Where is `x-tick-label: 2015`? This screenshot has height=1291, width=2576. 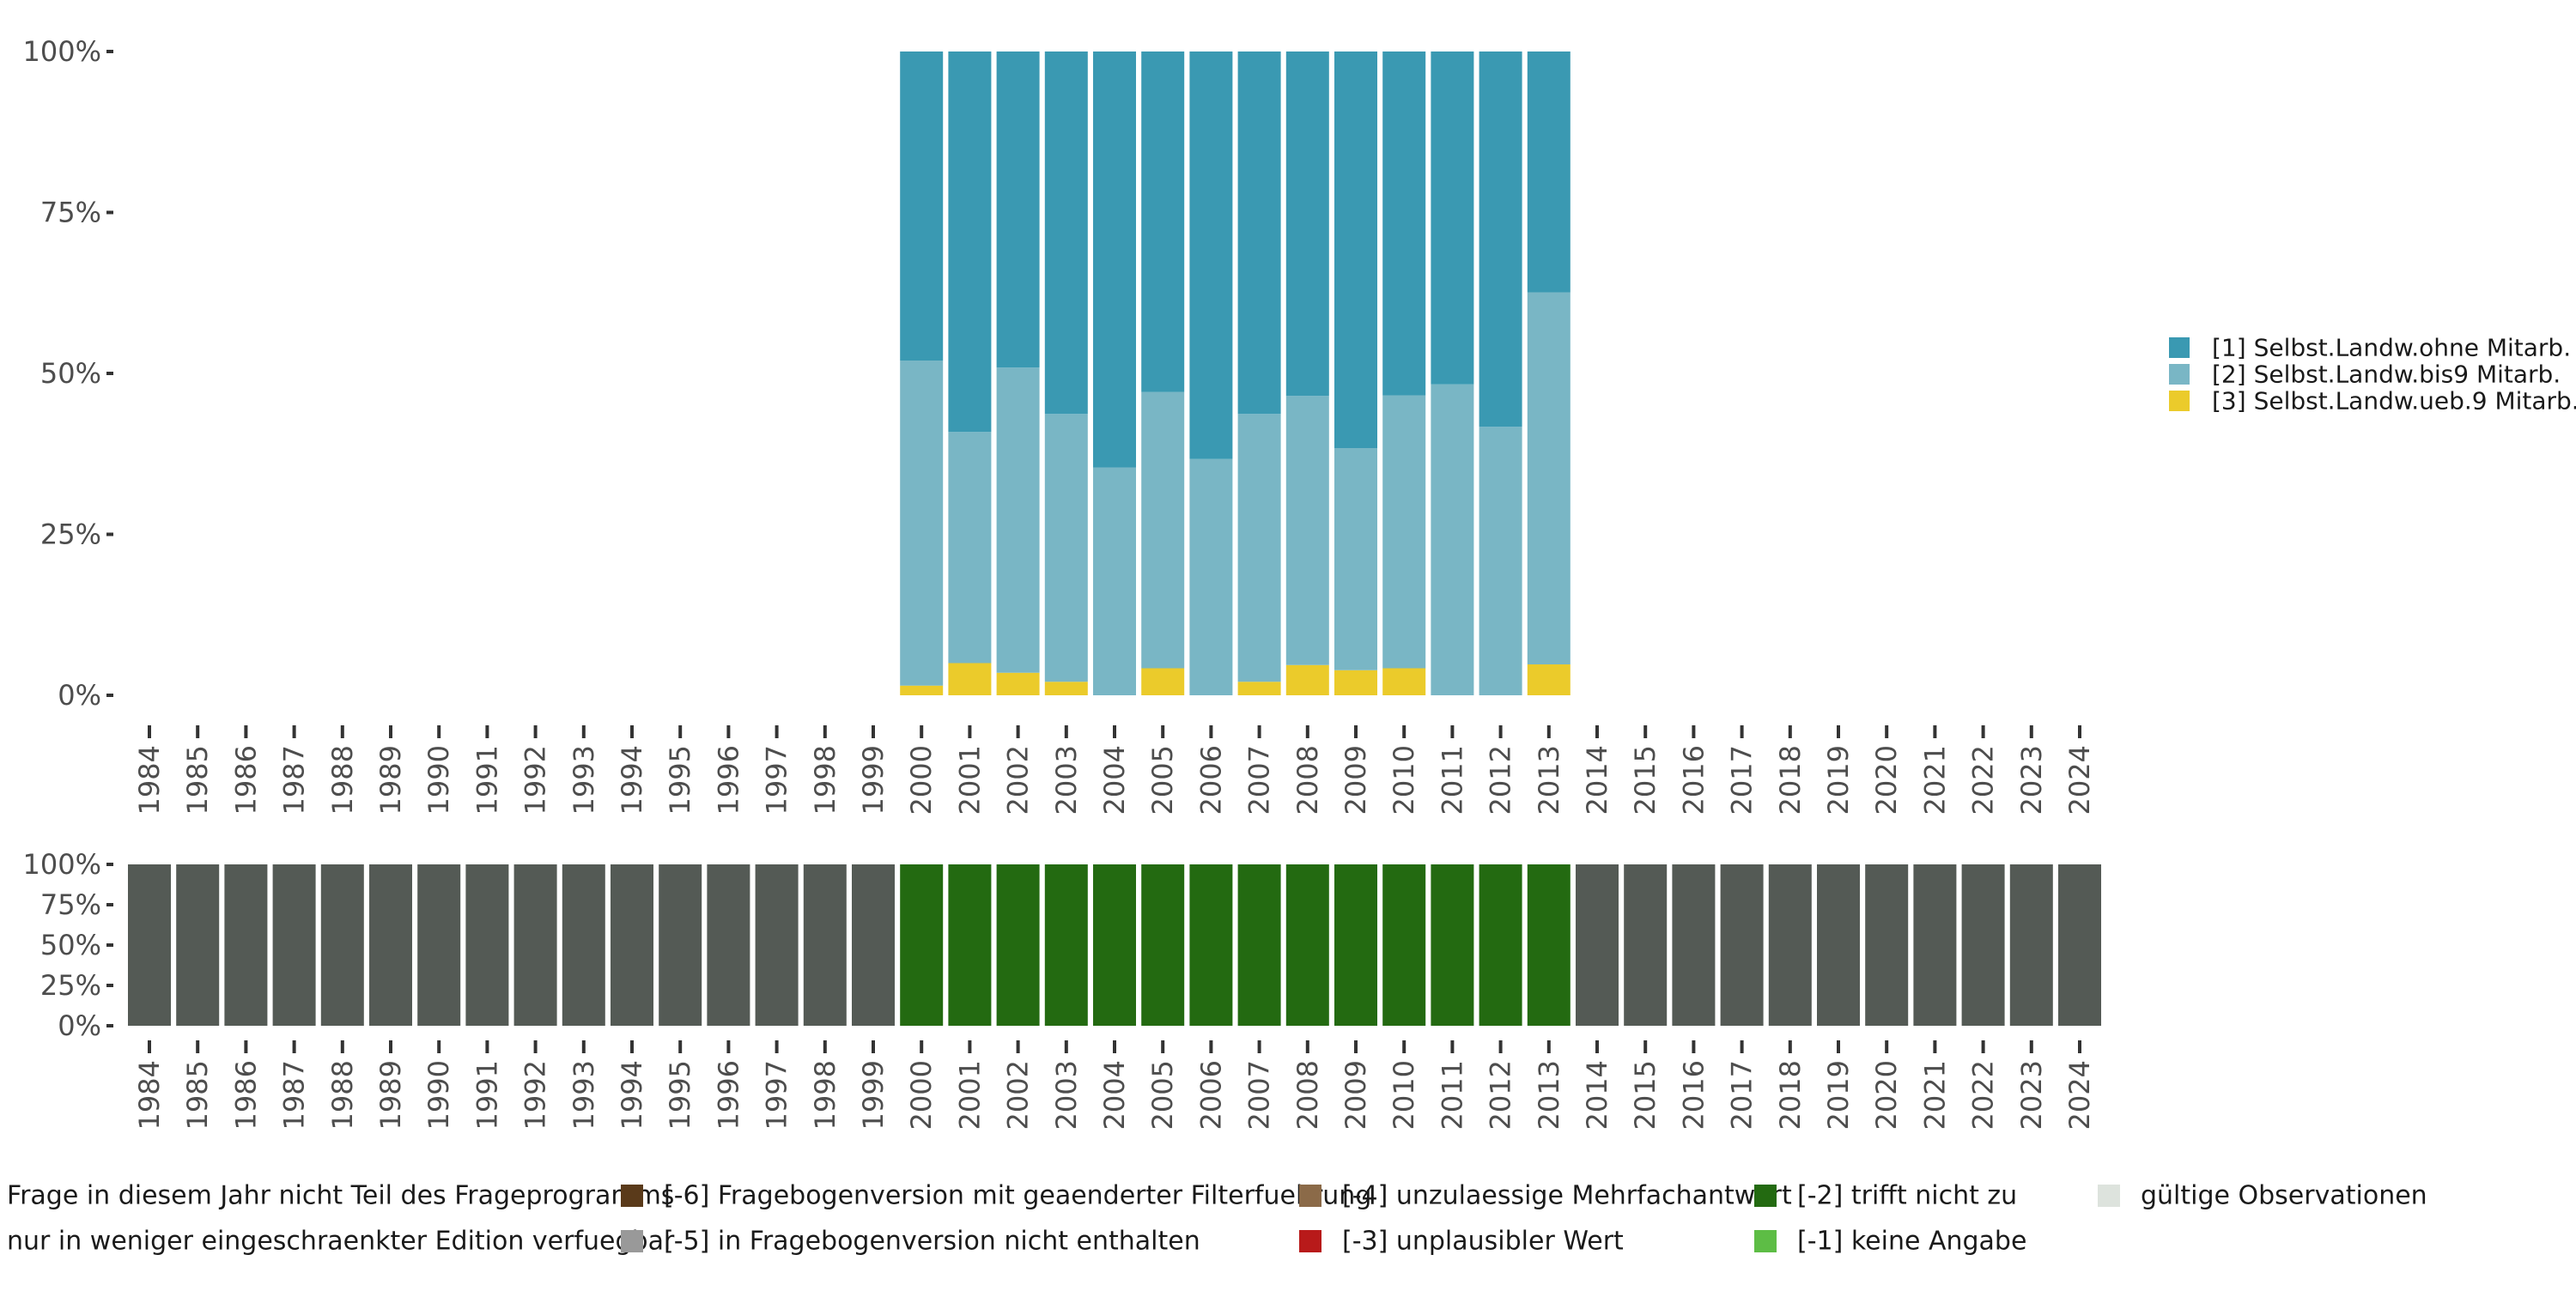
x-tick-label: 2015 is located at coordinates (1645, 780).